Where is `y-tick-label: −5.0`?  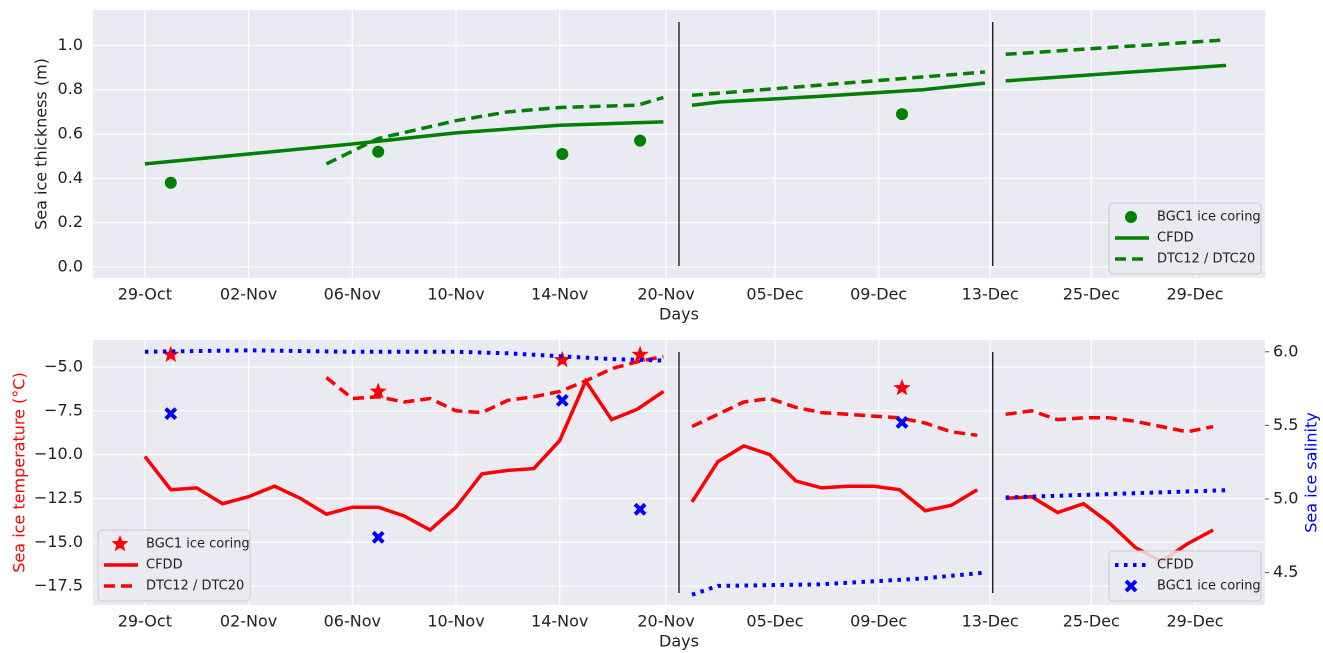
y-tick-label: −5.0 is located at coordinates (63, 365).